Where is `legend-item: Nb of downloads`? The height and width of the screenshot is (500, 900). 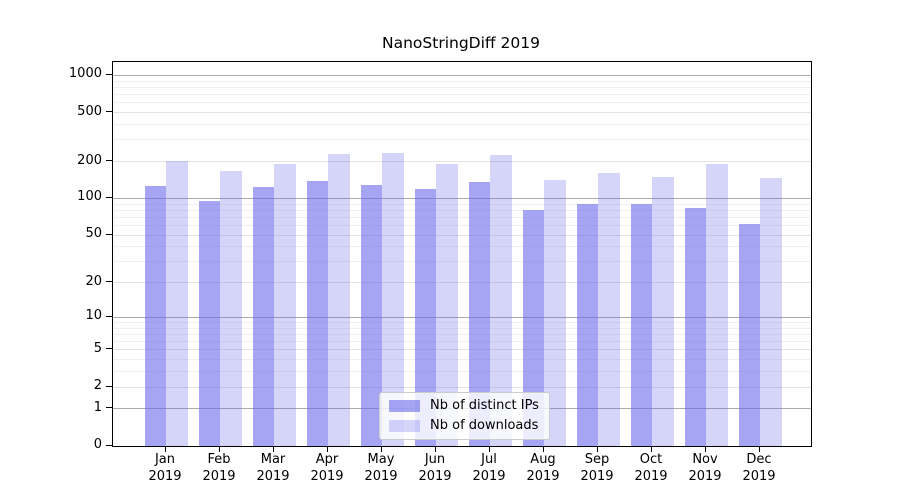 legend-item: Nb of downloads is located at coordinates (464, 425).